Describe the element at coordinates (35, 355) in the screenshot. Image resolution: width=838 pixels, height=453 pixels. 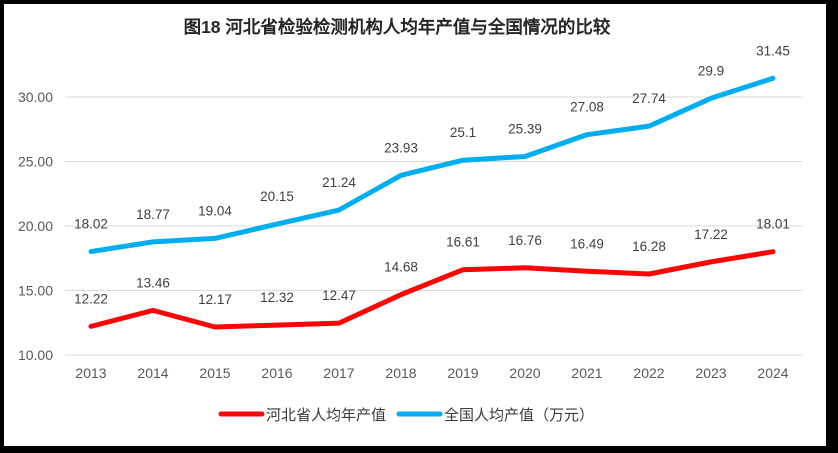
I see `y-tick-label: 10.00` at that location.